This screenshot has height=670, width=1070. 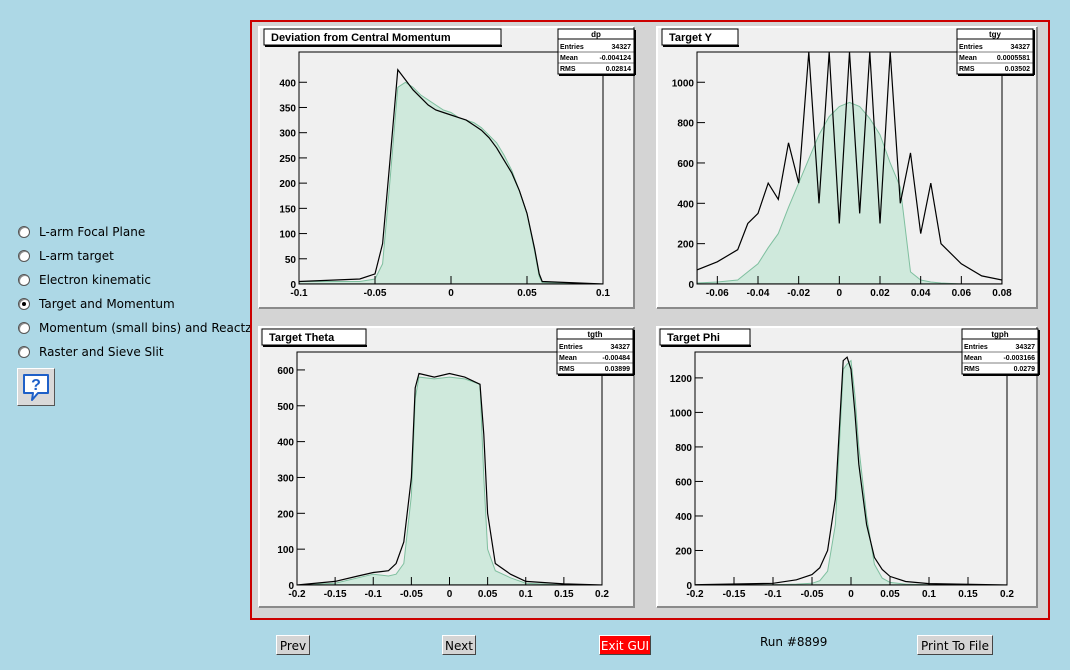 What do you see at coordinates (459, 645) in the screenshot?
I see `next-button: Next` at bounding box center [459, 645].